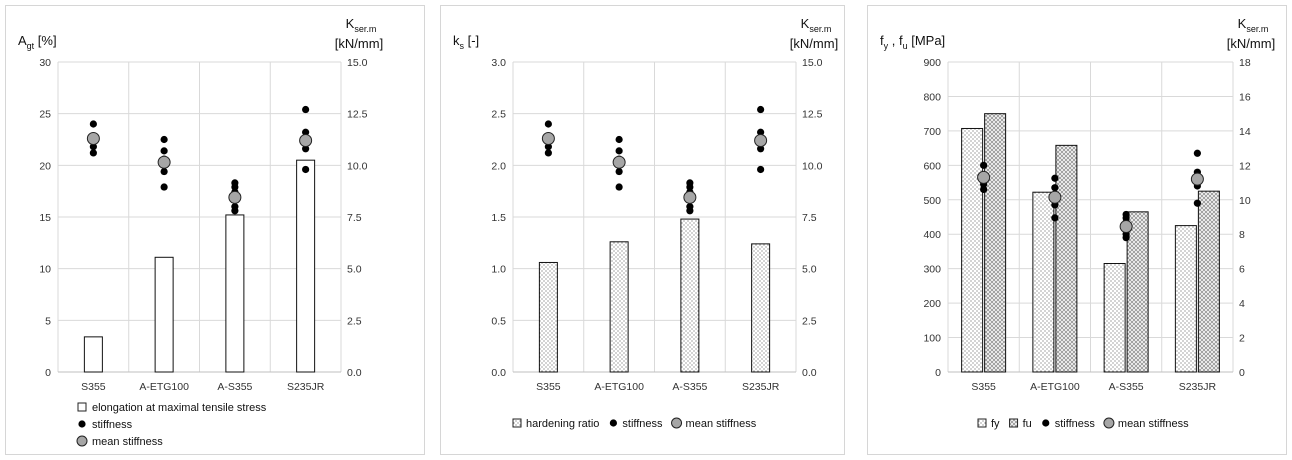 The height and width of the screenshot is (460, 1292). I want to click on y2-tick-label: 6, so click(1242, 270).